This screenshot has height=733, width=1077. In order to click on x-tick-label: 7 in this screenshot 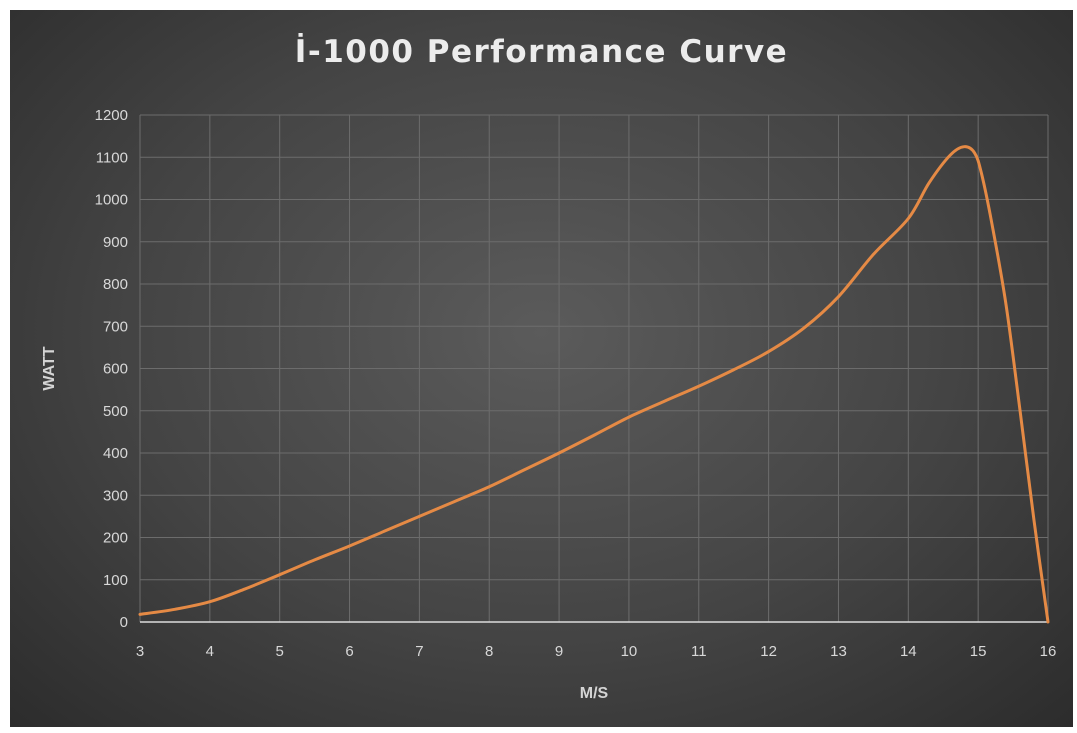, I will do `click(419, 651)`.